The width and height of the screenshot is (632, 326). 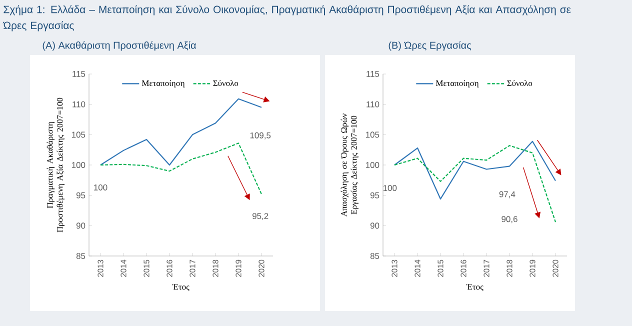 I want to click on annotation: 90,6, so click(x=510, y=220).